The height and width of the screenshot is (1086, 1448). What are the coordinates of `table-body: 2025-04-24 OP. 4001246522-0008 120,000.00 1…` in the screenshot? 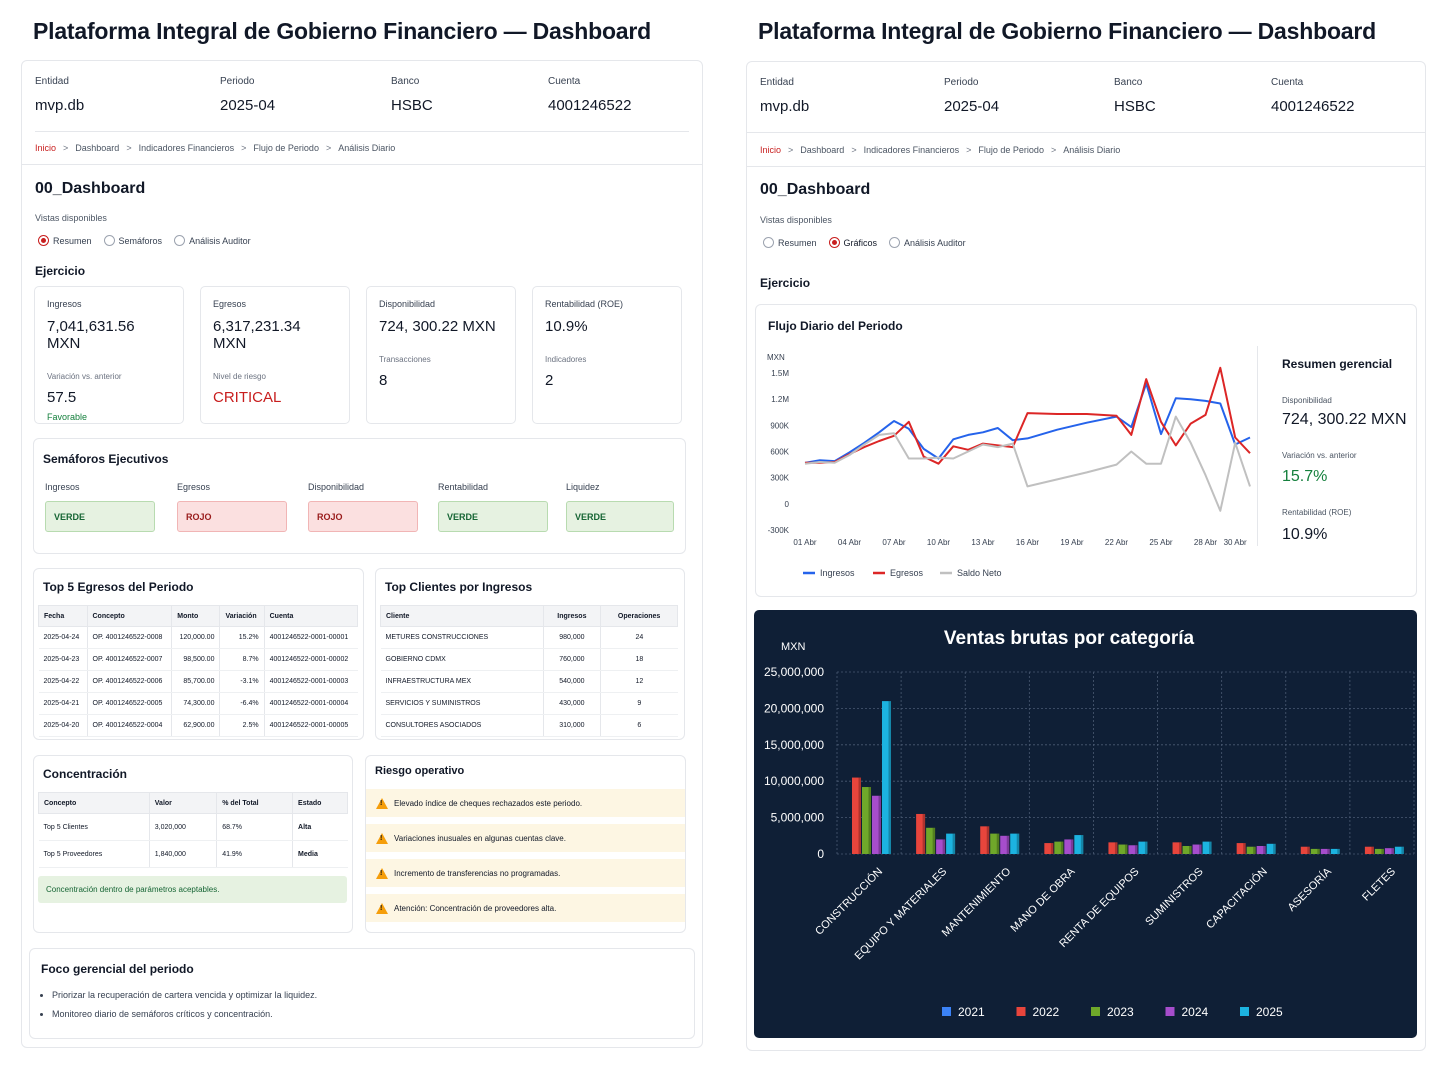 It's located at (198, 681).